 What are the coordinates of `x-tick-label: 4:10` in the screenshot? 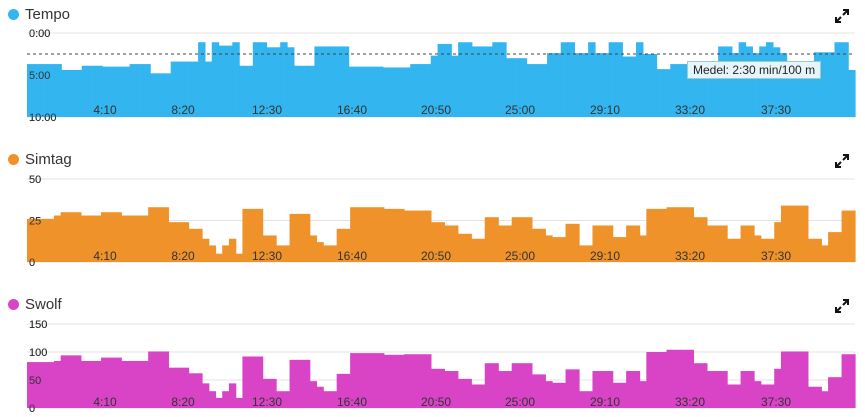 It's located at (105, 402).